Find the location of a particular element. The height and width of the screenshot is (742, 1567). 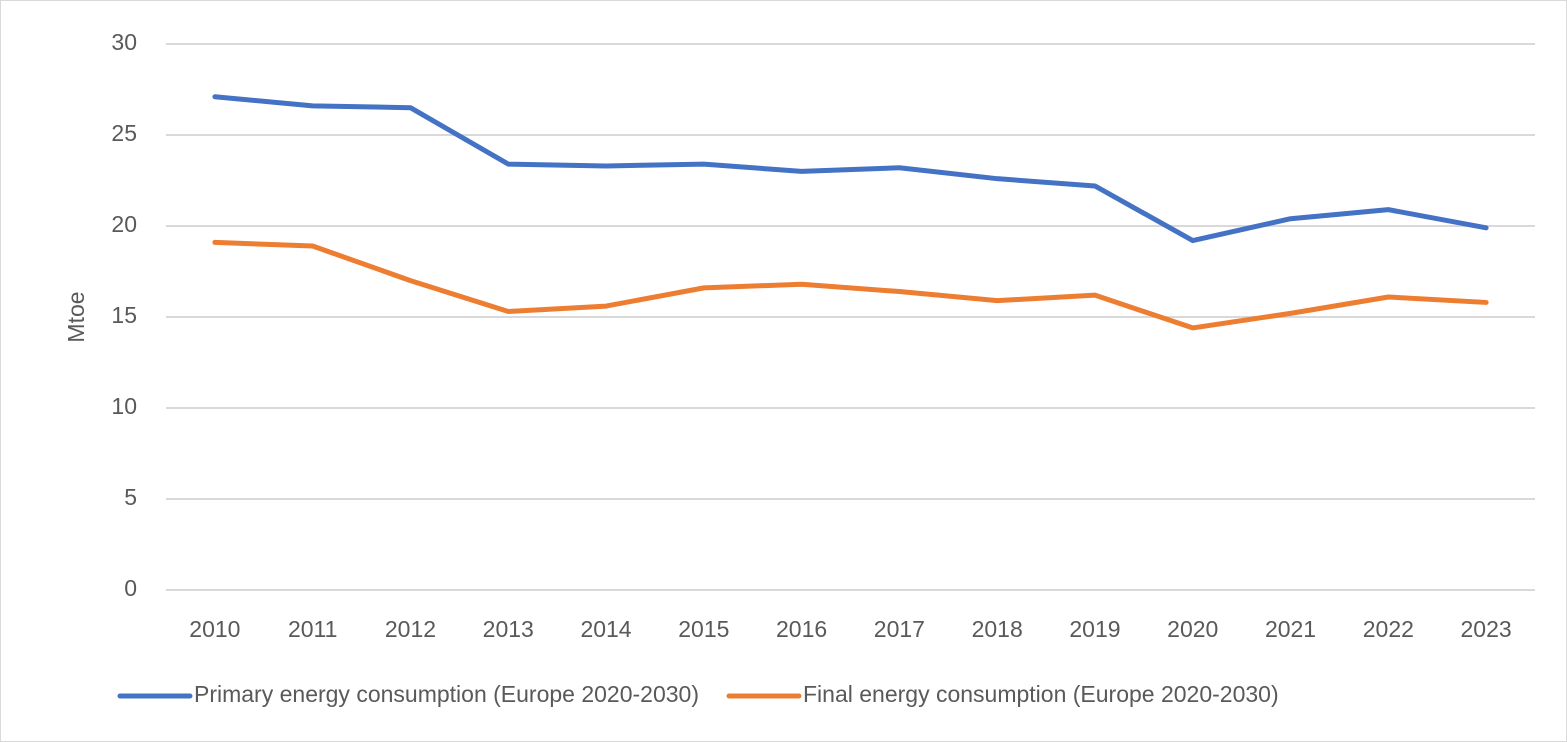

x-tick-label: 2022 is located at coordinates (1388, 629).